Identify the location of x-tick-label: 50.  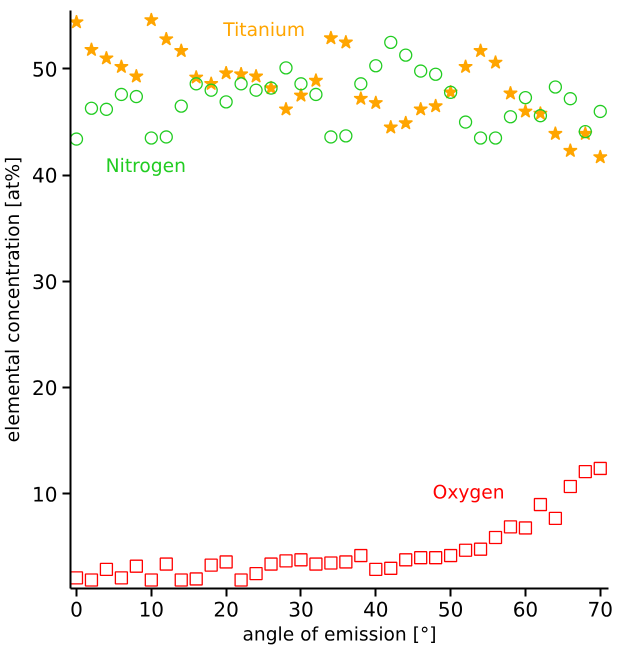
(451, 610).